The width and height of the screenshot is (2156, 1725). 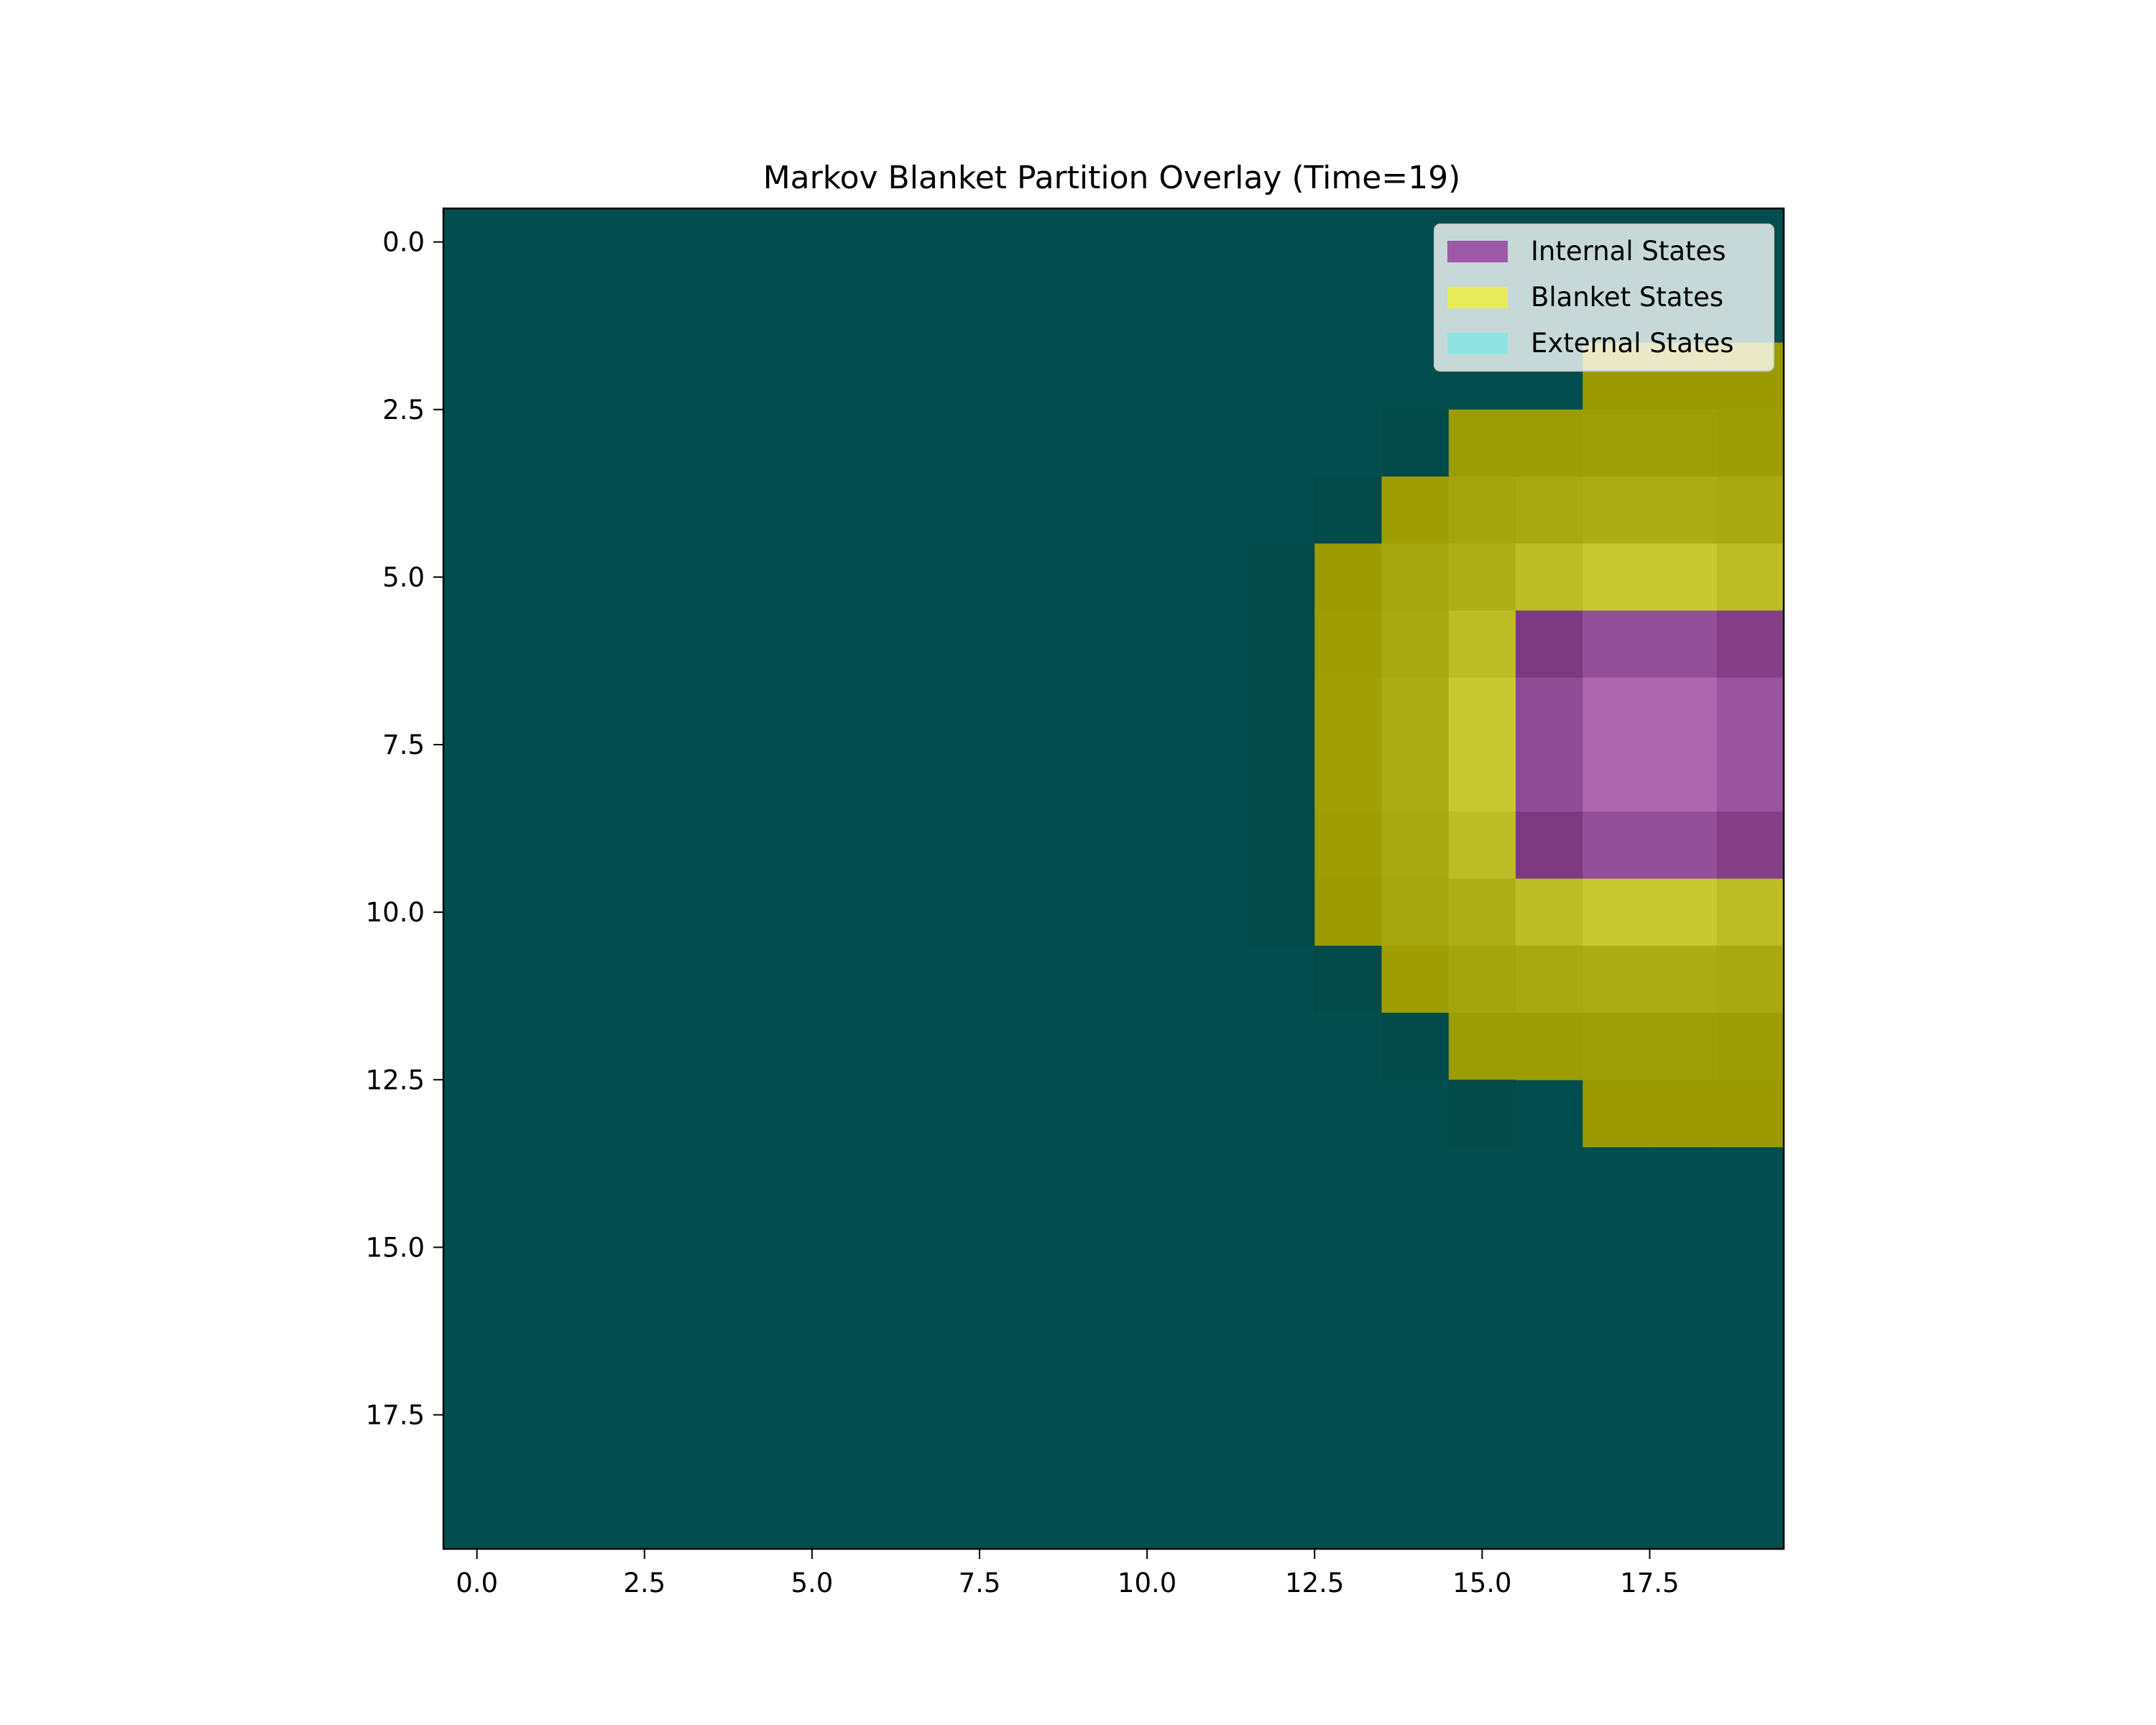 What do you see at coordinates (1482, 711) in the screenshot?
I see `heatmap-cell-blanket-r7-c15` at bounding box center [1482, 711].